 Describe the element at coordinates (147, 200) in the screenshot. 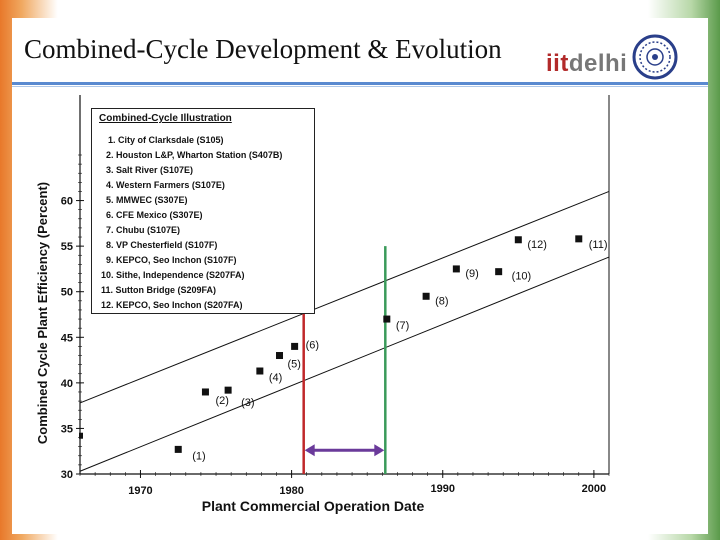

I see `legend-item: 5. MMWEC (S307E)` at that location.